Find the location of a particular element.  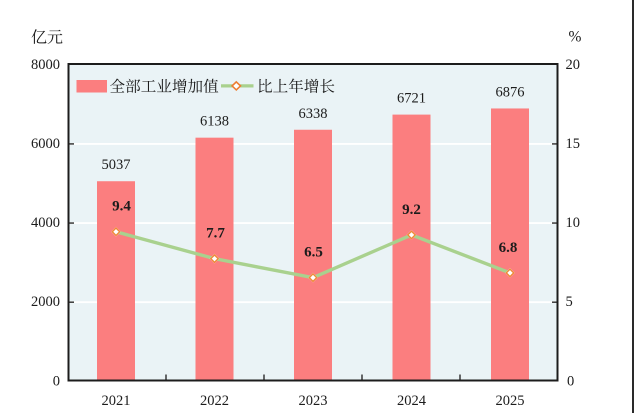

svg-text: 9.2 is located at coordinates (411, 210).